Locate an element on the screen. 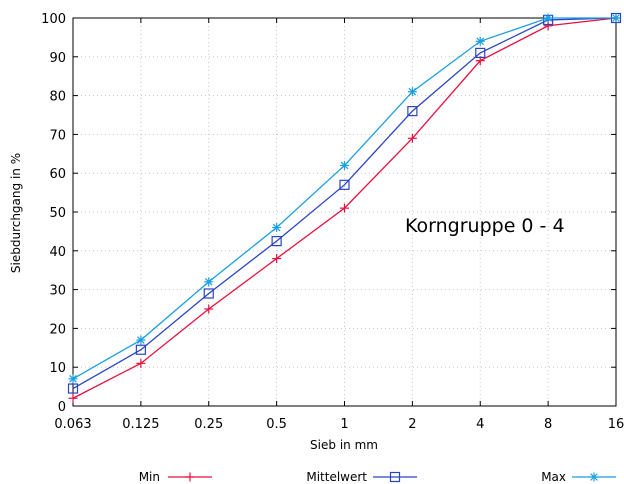 The image size is (624, 484). legend-item: Mittelwert is located at coordinates (361, 477).